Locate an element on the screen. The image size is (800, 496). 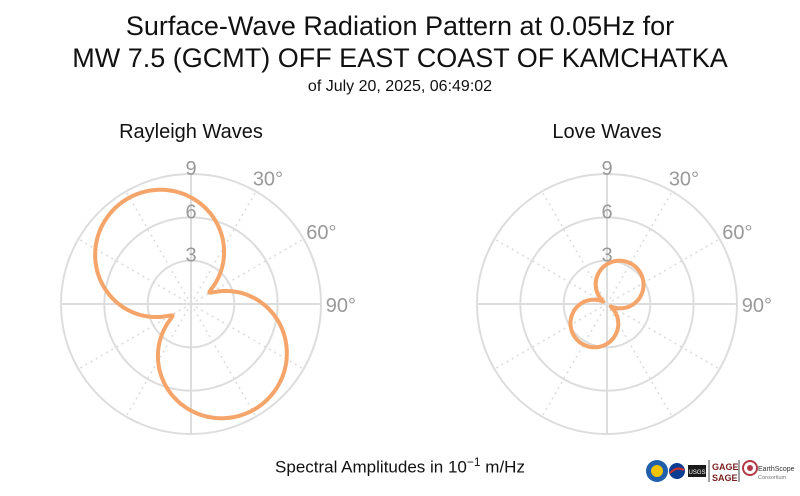
polar-title: Rayleigh Waves is located at coordinates (191, 132).